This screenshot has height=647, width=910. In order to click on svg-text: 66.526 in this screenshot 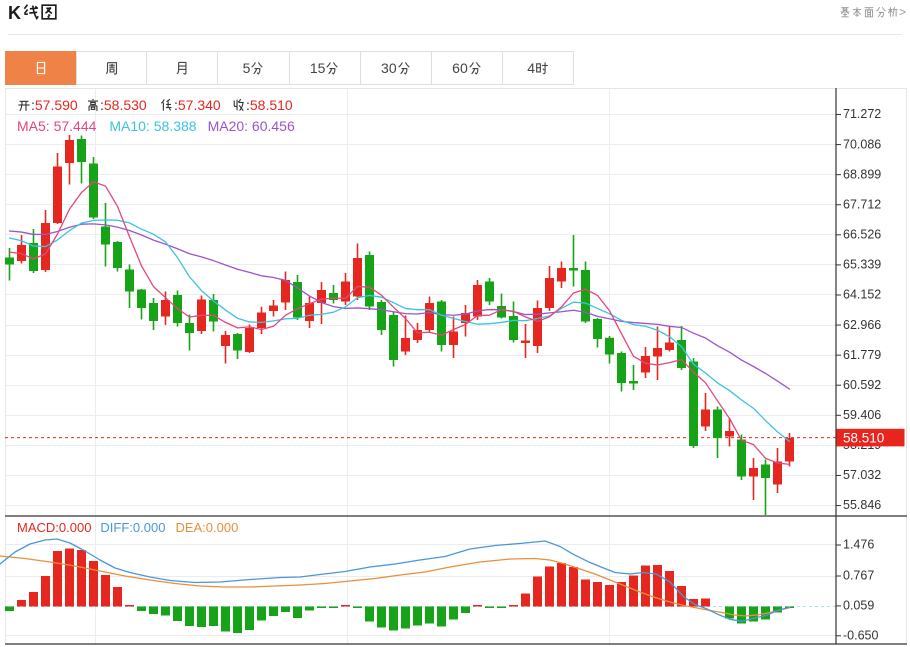, I will do `click(862, 235)`.